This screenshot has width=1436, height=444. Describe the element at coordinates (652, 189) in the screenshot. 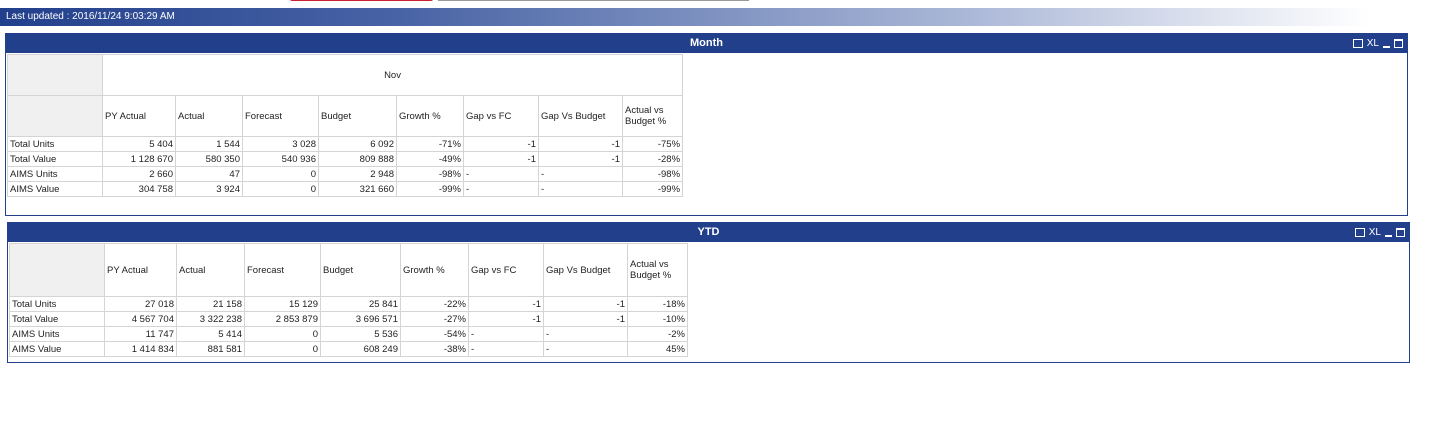

I see `cell: -99%` at that location.